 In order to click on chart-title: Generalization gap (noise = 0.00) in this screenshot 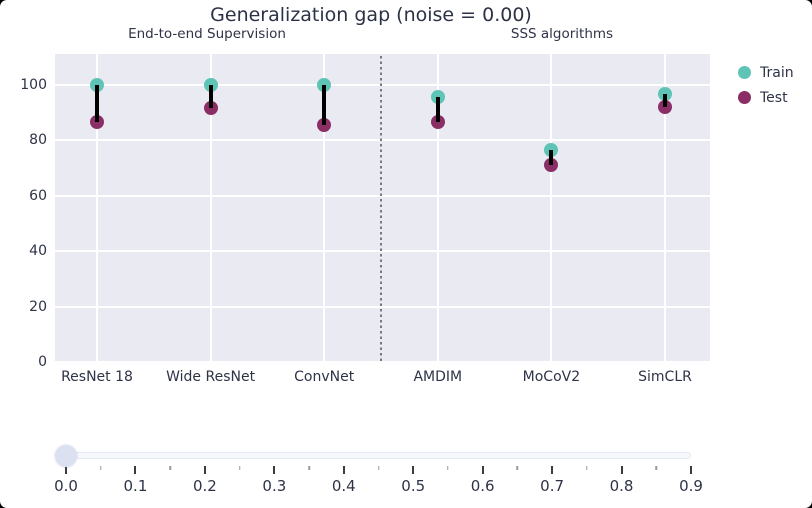, I will do `click(371, 15)`.